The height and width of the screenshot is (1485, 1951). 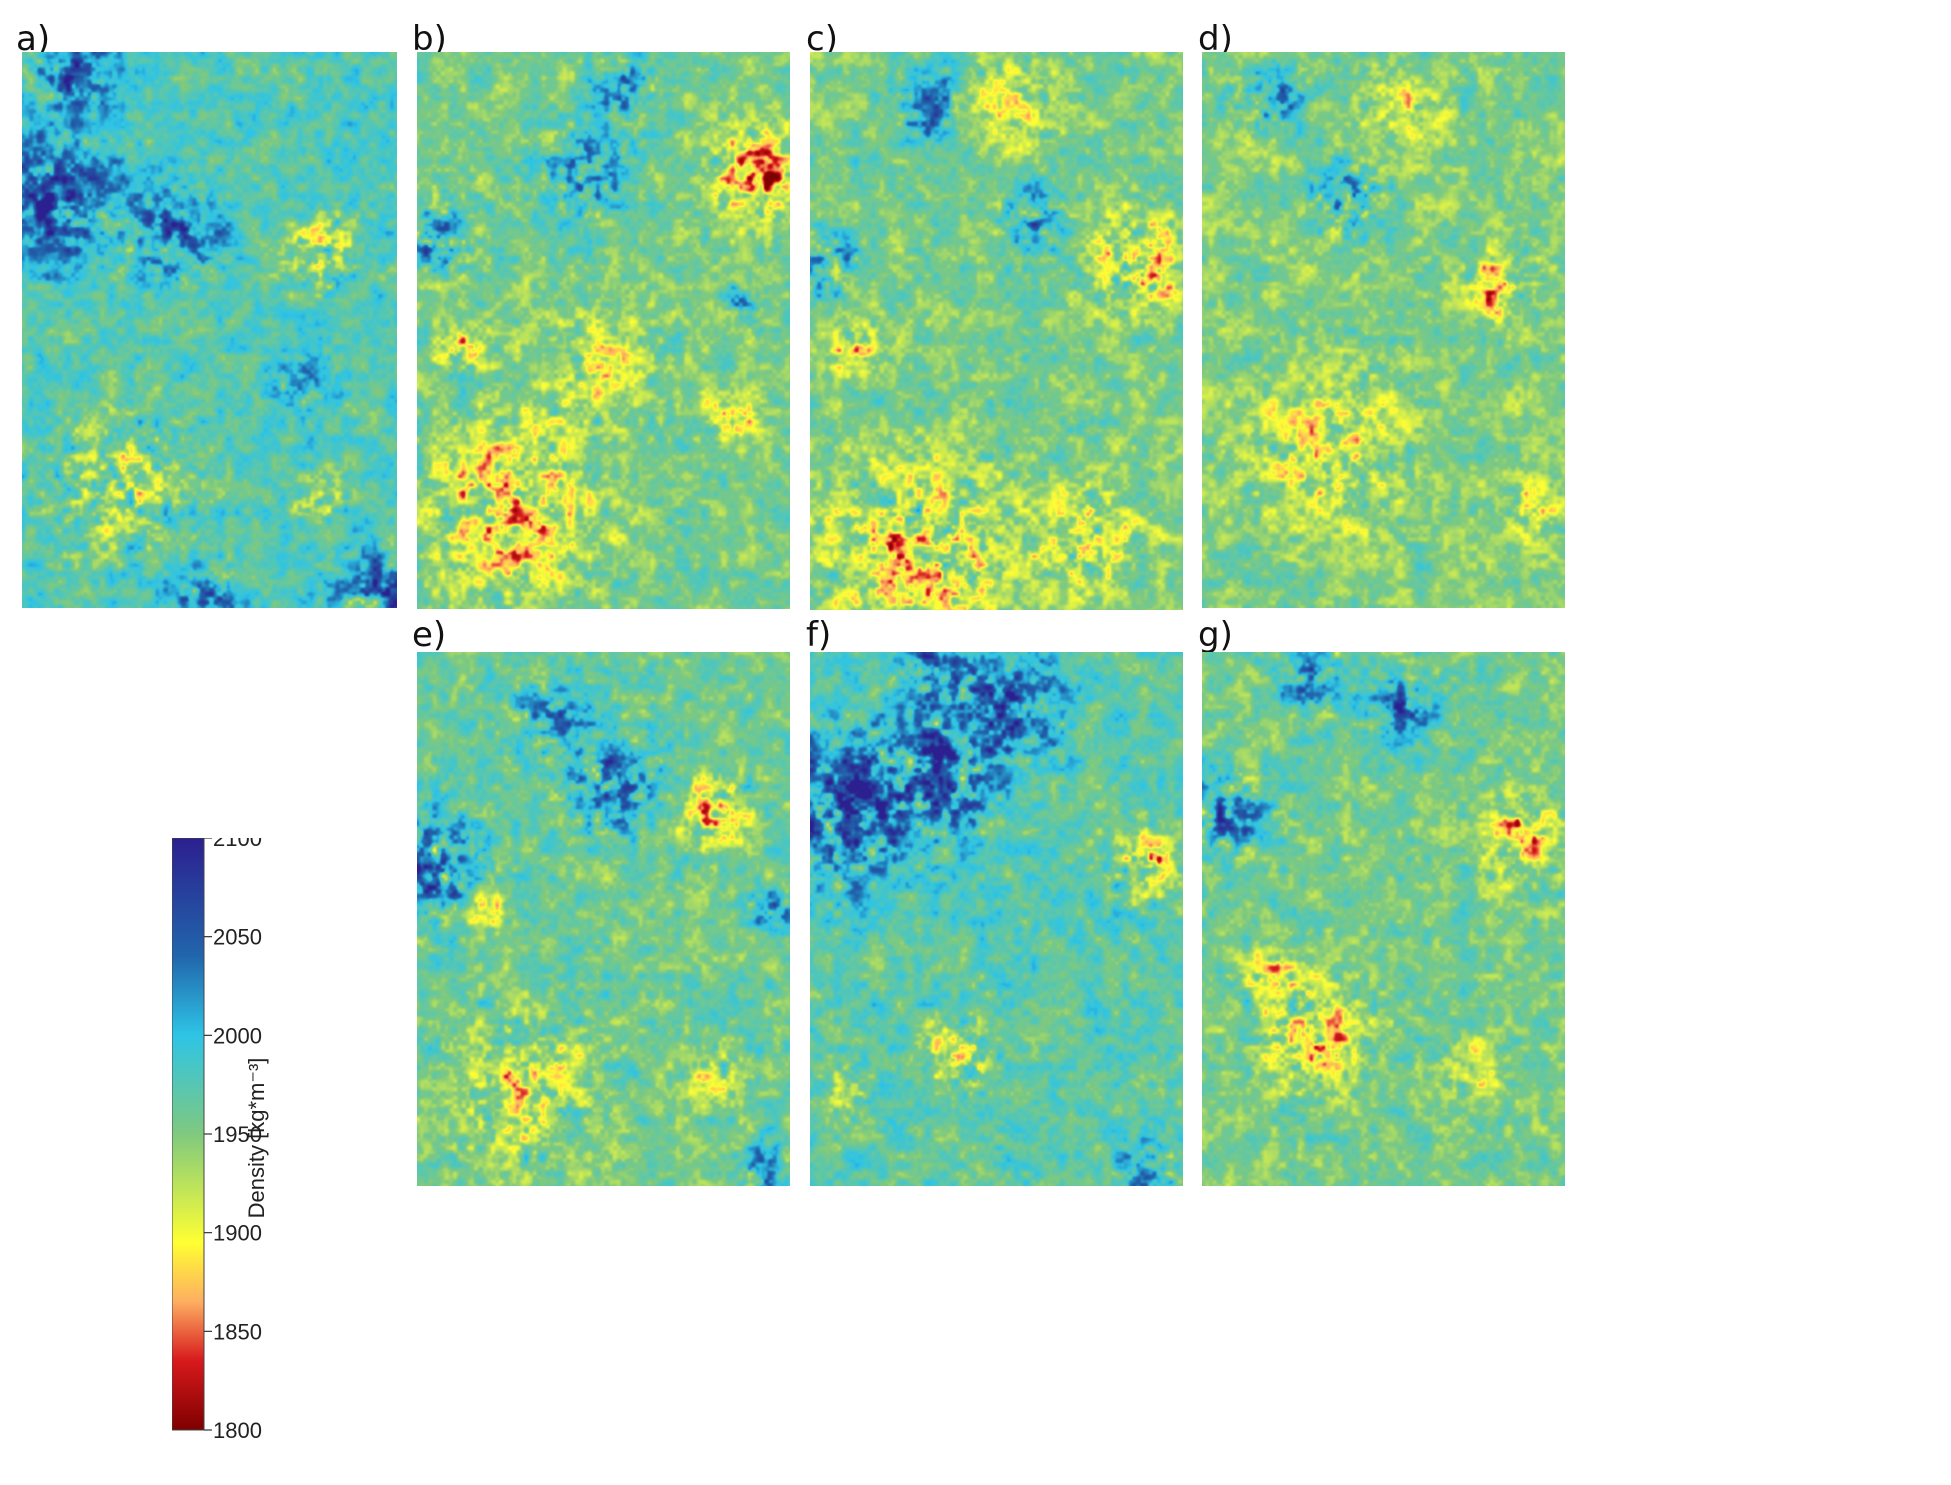 What do you see at coordinates (237, 937) in the screenshot?
I see `colorbar-tick-label: 2050` at bounding box center [237, 937].